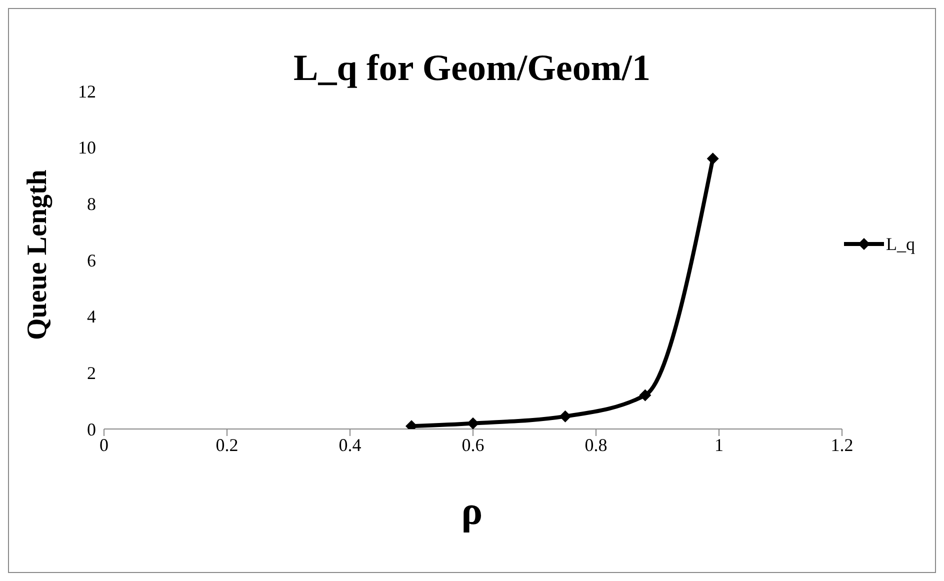 The height and width of the screenshot is (581, 944). Describe the element at coordinates (472, 510) in the screenshot. I see `x-axis-title: ρ` at that location.